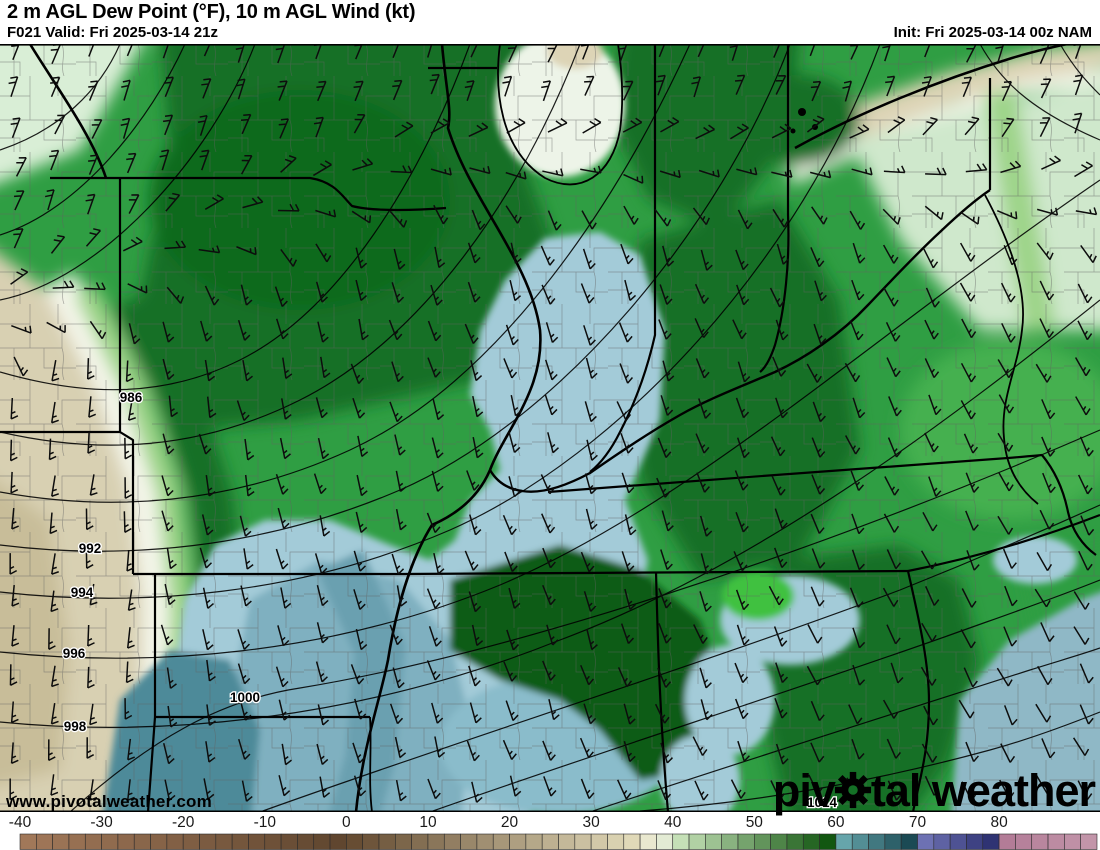 This screenshot has width=1100, height=850. Describe the element at coordinates (90, 548) in the screenshot. I see `pressure-label-992: 992` at that location.